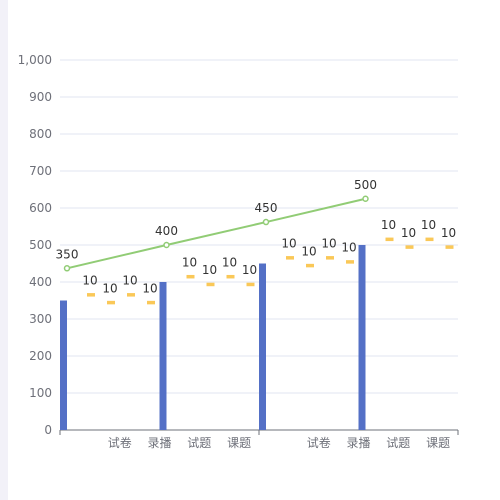 The width and height of the screenshot is (500, 500). What do you see at coordinates (67, 254) in the screenshot?
I see `bar-value-label: 350` at bounding box center [67, 254].